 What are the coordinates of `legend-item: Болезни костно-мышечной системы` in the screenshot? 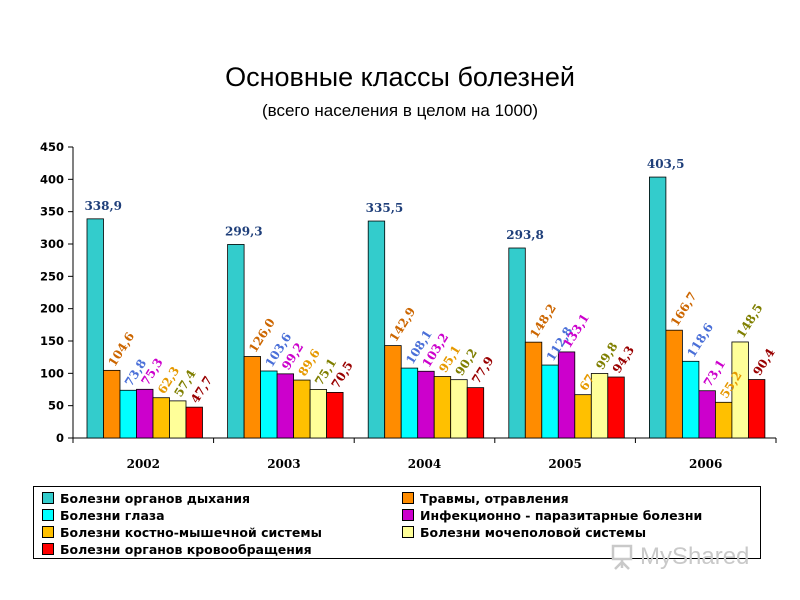 It's located at (182, 532).